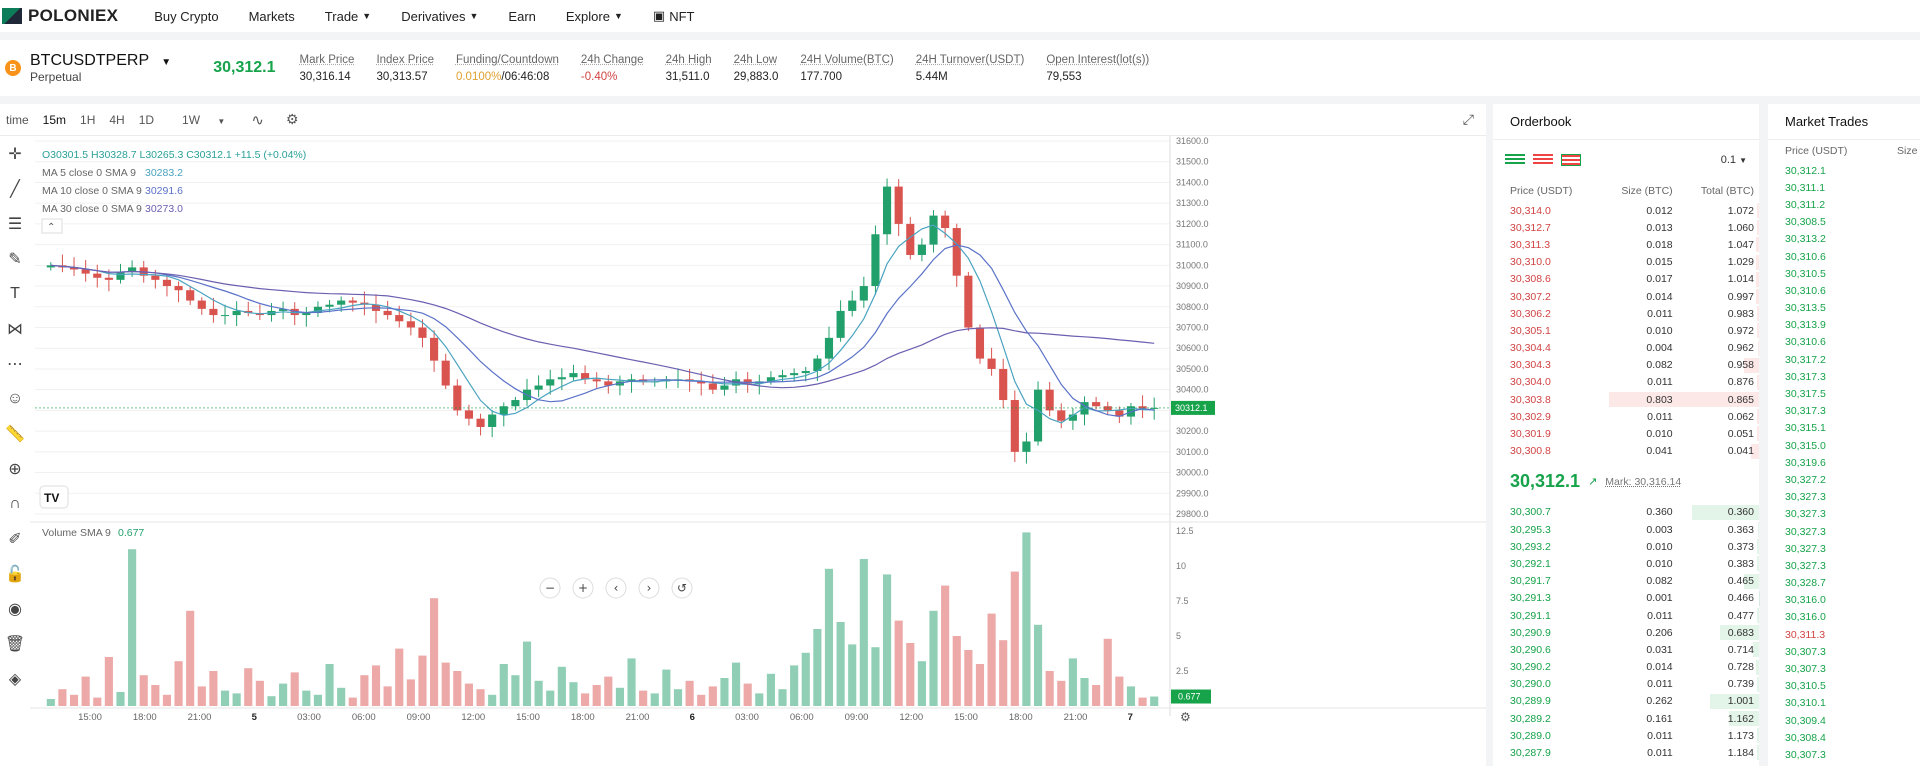  What do you see at coordinates (1626, 382) in the screenshot?
I see `ask-row: 30,304.0 0.011 0.876` at bounding box center [1626, 382].